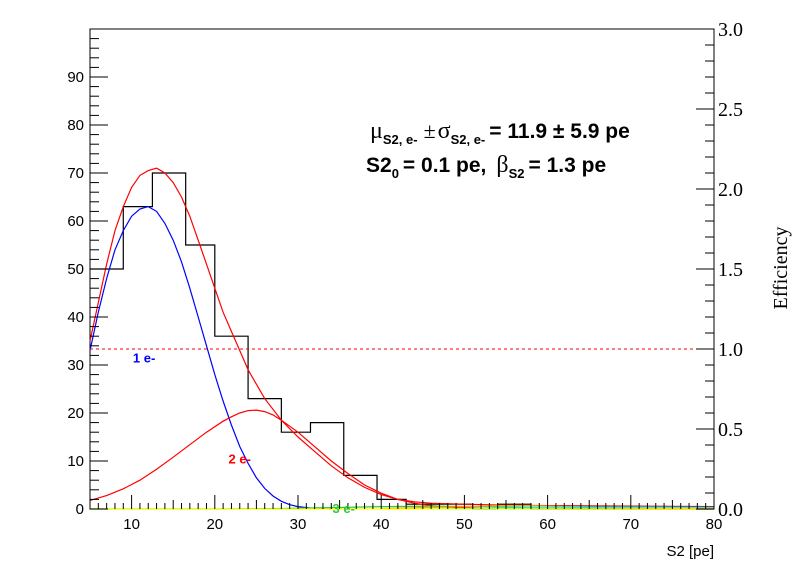  Describe the element at coordinates (75, 413) in the screenshot. I see `y-tick-label: 20` at that location.